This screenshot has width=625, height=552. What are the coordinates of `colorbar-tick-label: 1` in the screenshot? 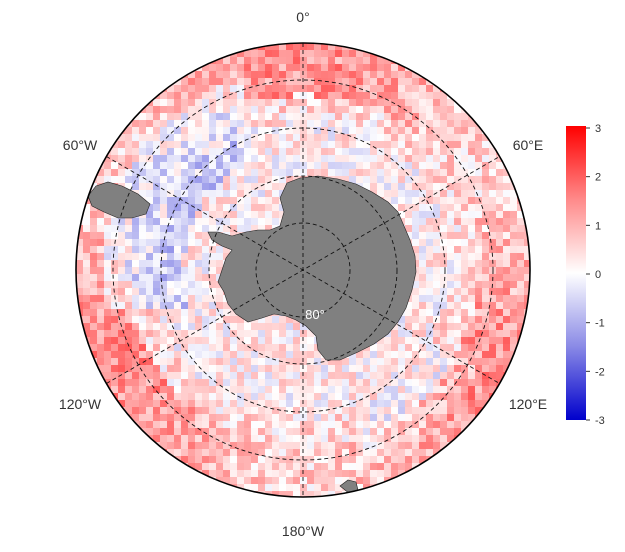 It's located at (598, 226).